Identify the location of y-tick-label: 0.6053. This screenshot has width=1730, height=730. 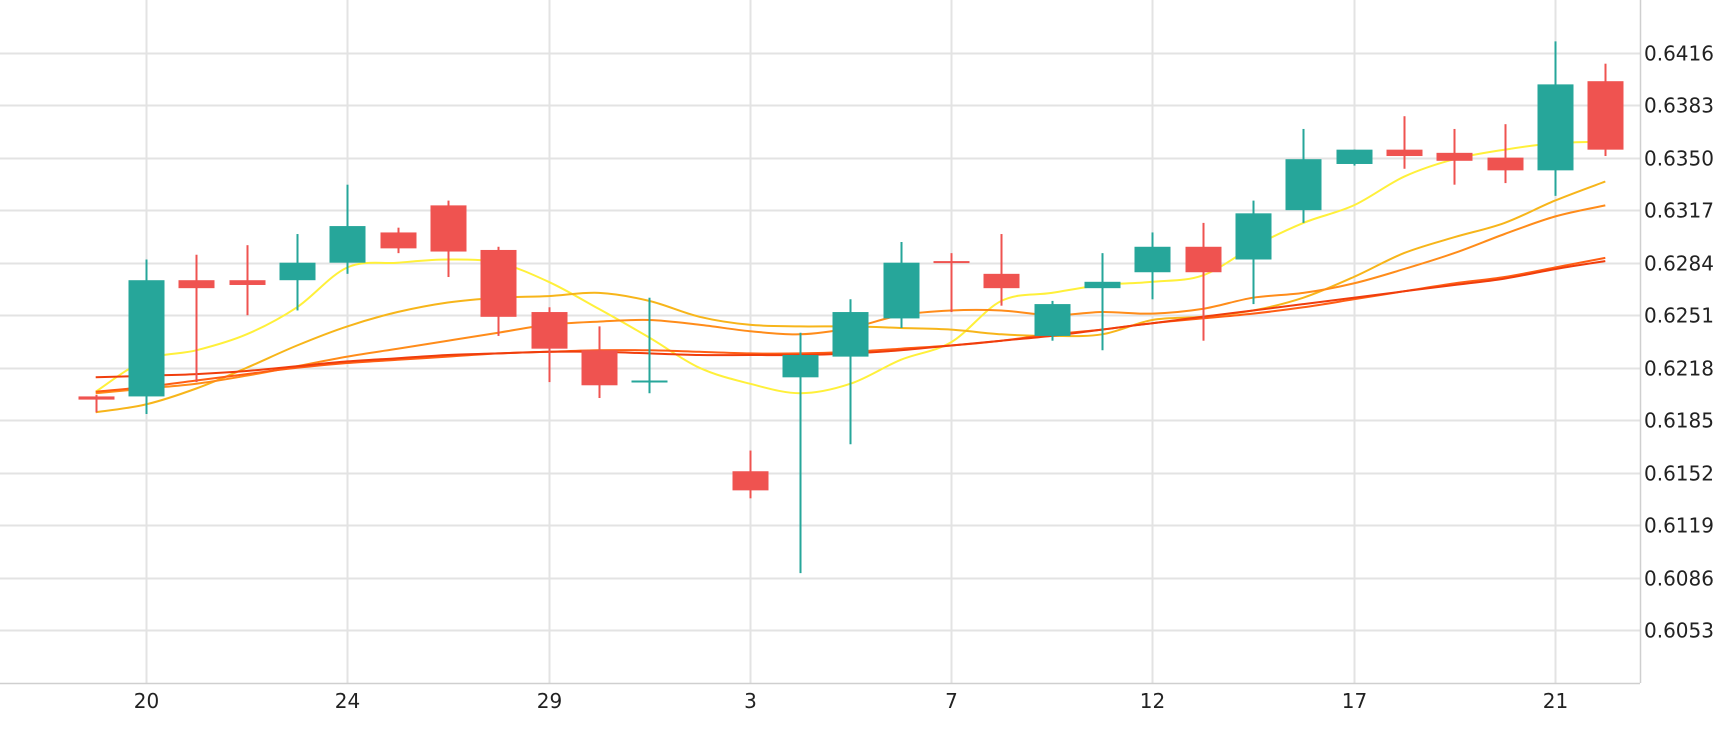
(1679, 631).